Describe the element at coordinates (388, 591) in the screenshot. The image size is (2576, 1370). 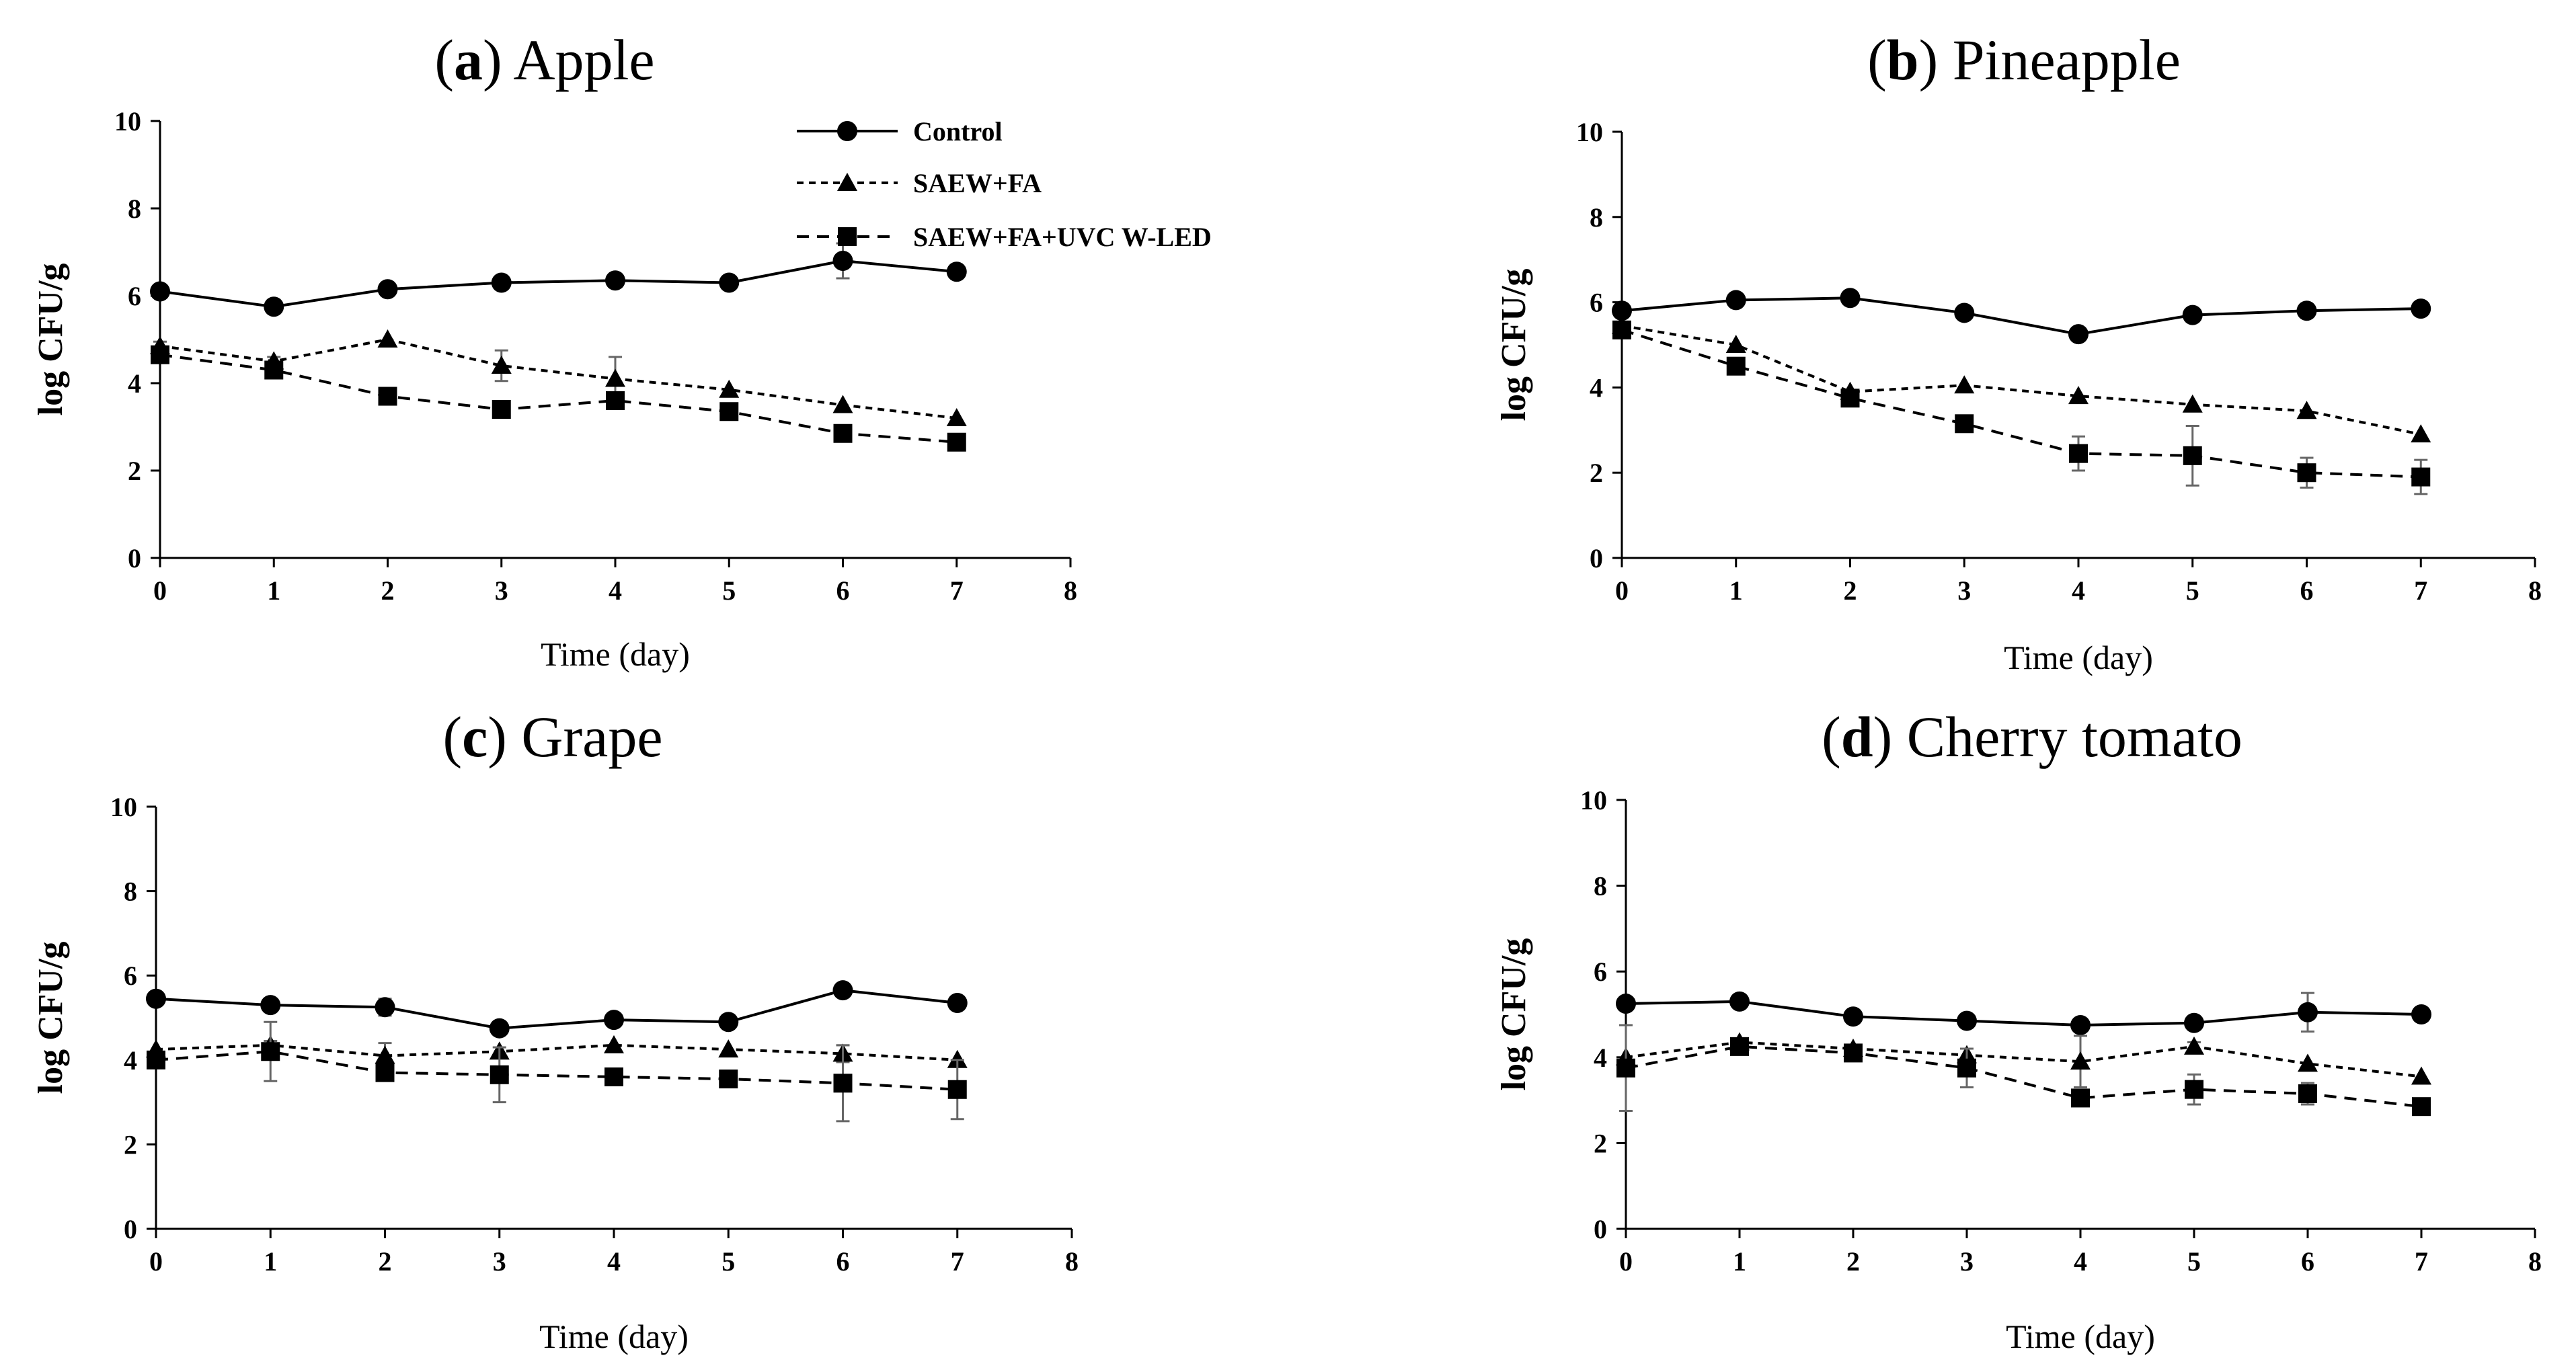
I see `x-tick-label: 2` at that location.